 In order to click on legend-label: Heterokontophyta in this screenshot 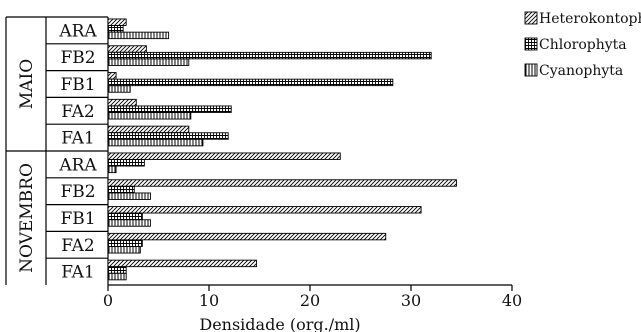, I will do `click(590, 19)`.